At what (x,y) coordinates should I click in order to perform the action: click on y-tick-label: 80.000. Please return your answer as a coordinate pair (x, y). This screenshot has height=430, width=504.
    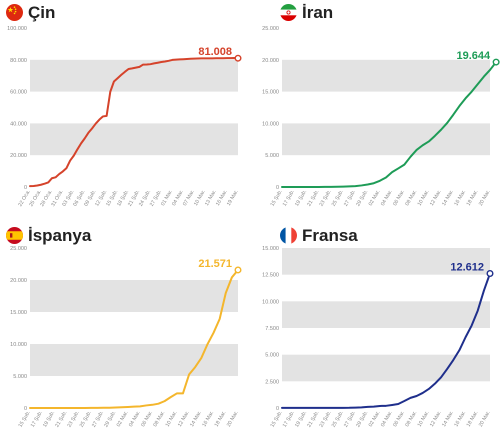
    Looking at the image, I should click on (18, 61).